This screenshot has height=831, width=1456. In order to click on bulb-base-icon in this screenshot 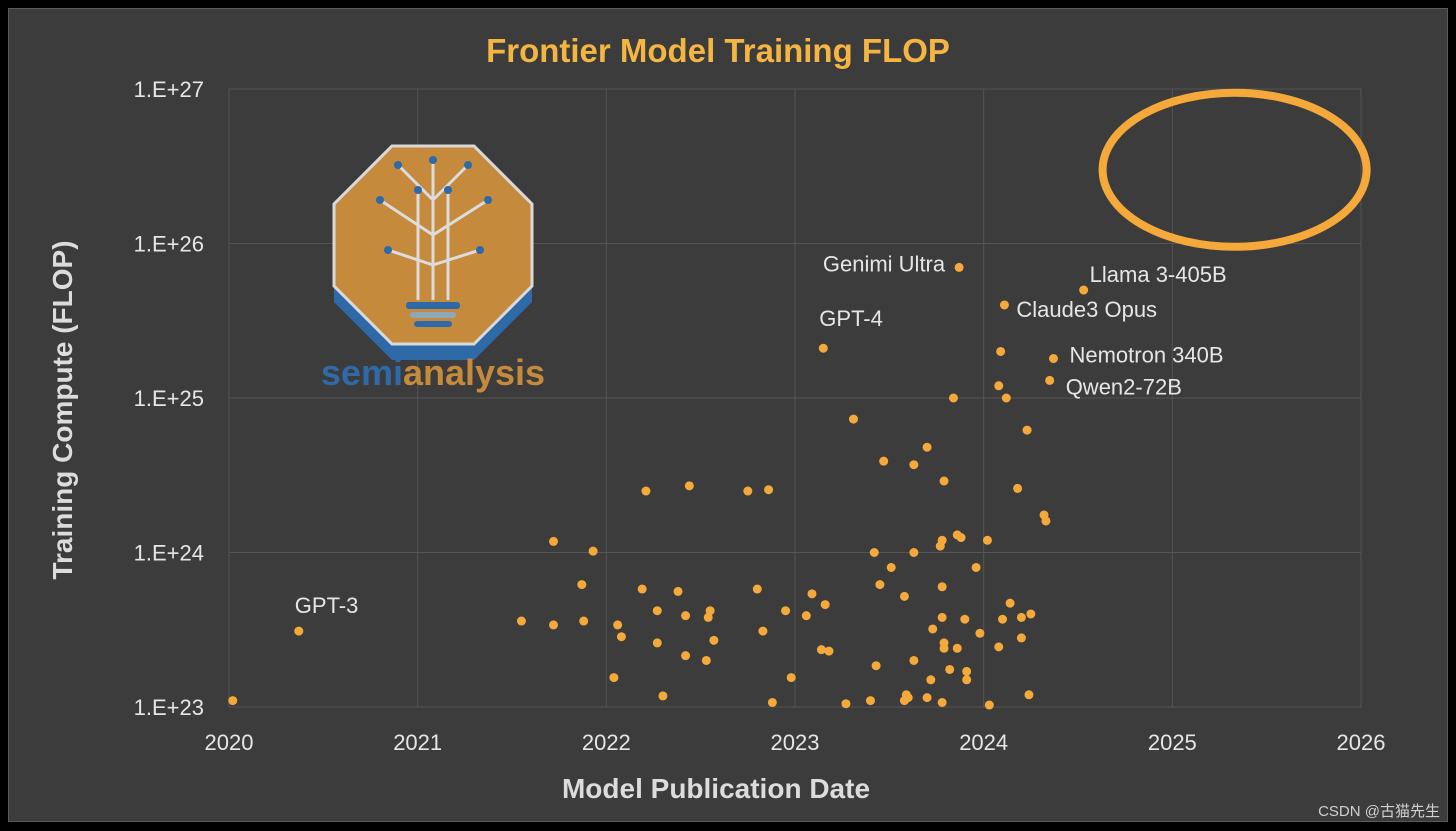, I will do `click(433, 314)`.